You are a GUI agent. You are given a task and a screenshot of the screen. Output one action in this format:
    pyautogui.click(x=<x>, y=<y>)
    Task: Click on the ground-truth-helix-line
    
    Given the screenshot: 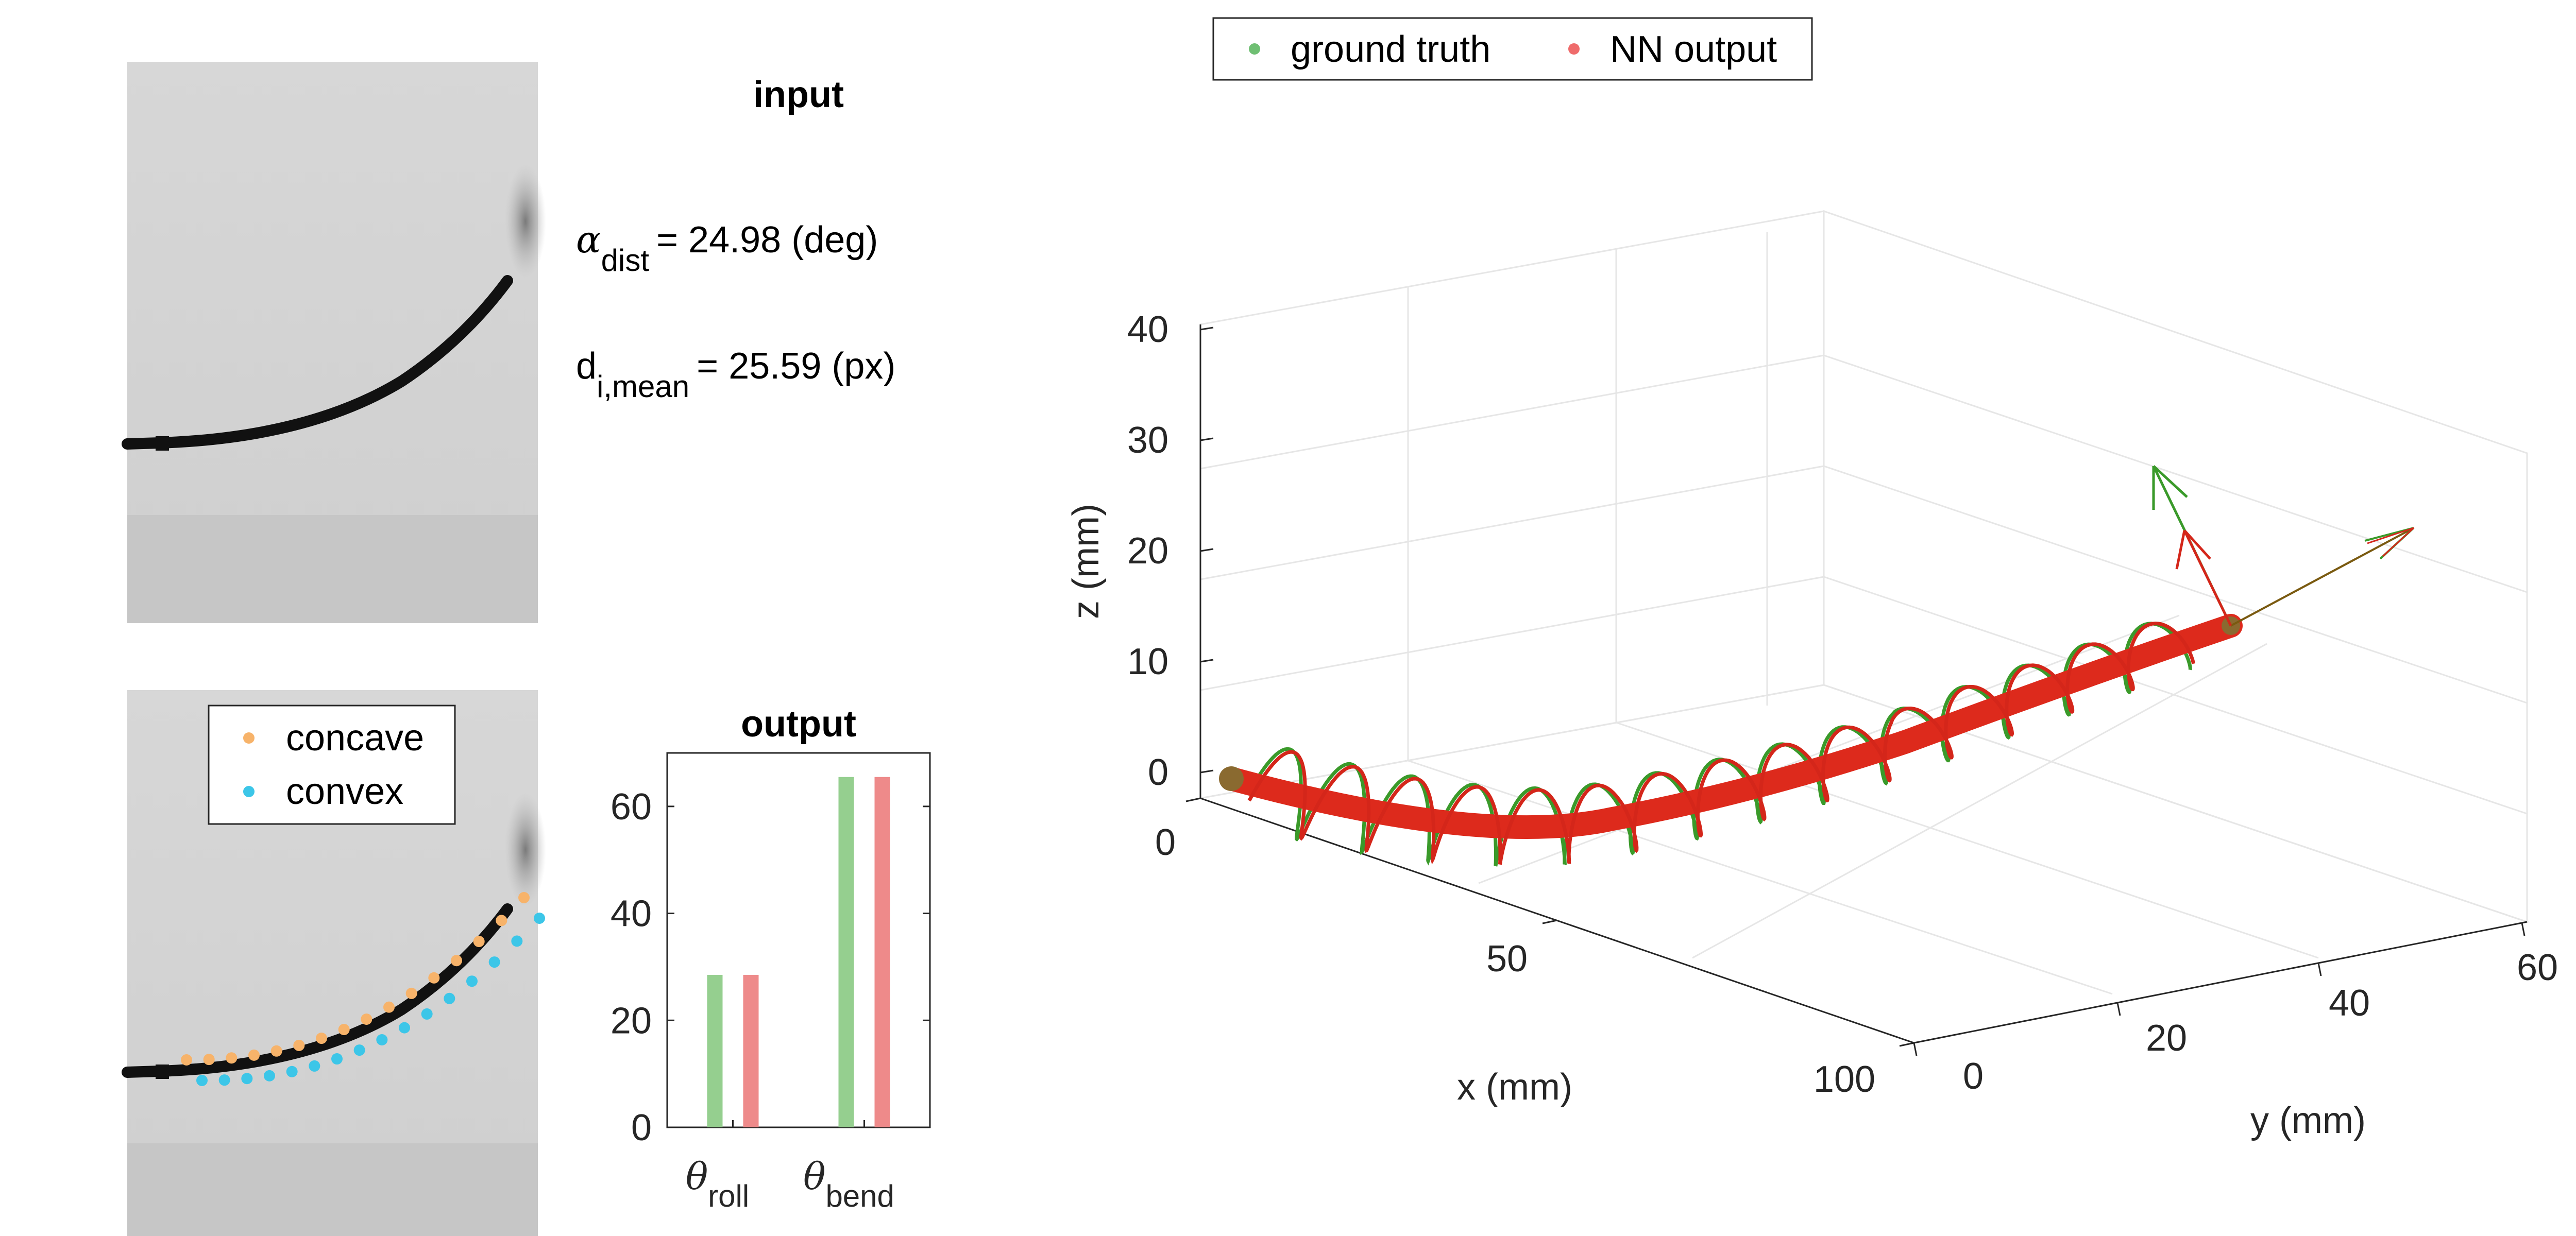 What is the action you would take?
    pyautogui.click(x=1722, y=745)
    